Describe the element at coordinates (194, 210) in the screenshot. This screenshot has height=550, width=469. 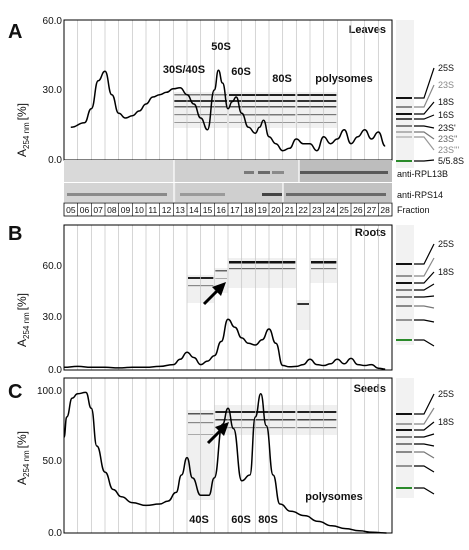
I see `fraction-number: 14` at that location.